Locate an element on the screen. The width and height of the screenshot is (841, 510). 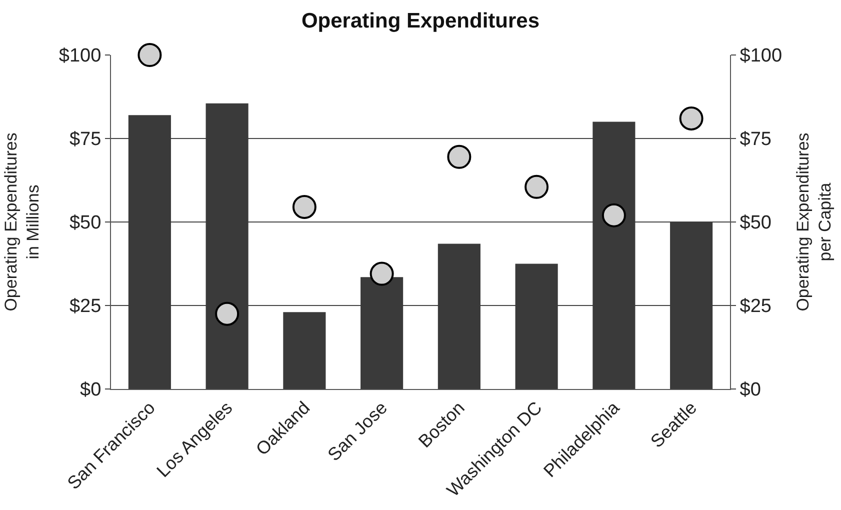
y2-tick-label: $100 is located at coordinates (761, 56).